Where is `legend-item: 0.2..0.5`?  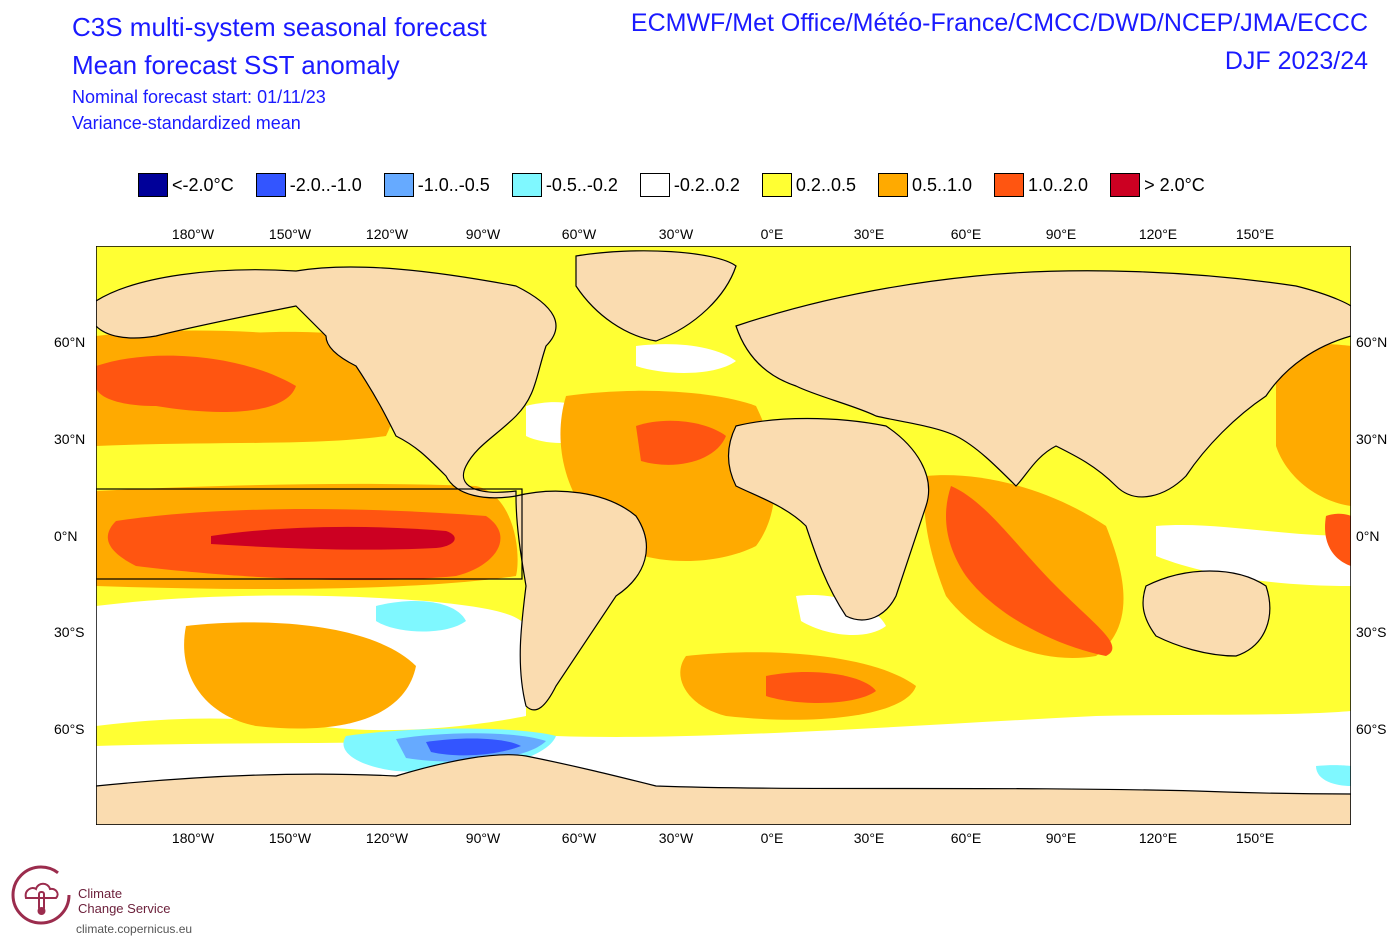
legend-item: 0.2..0.5 is located at coordinates (808, 185).